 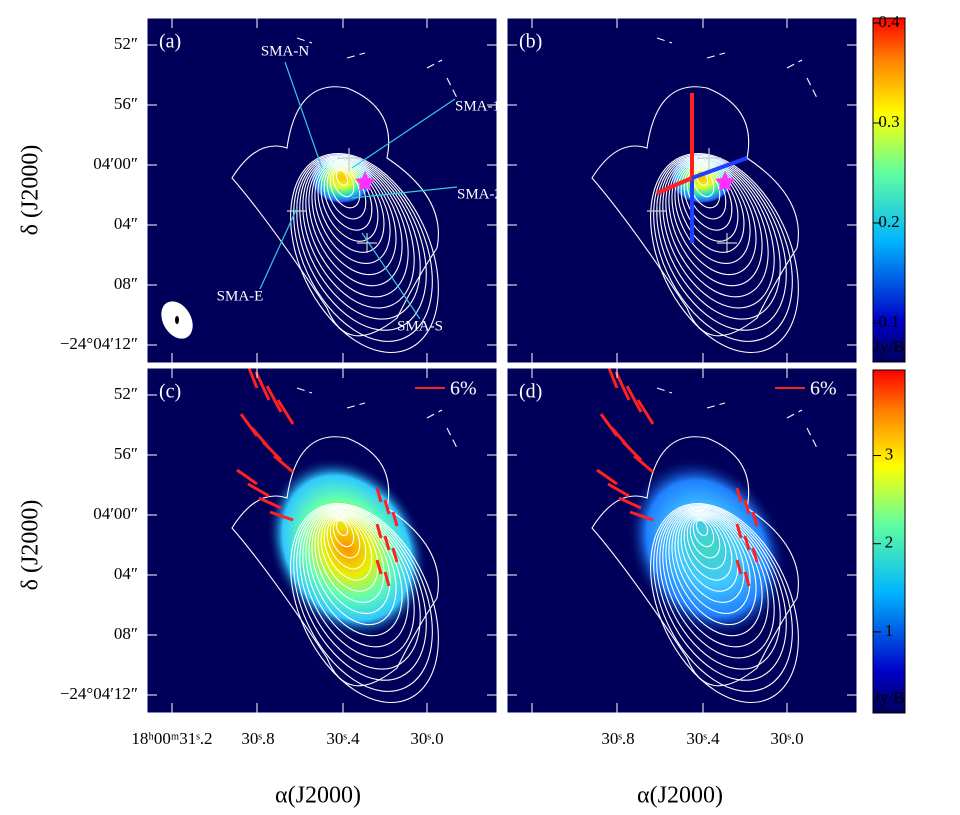 What do you see at coordinates (420, 326) in the screenshot?
I see `annotation: SMA-S` at bounding box center [420, 326].